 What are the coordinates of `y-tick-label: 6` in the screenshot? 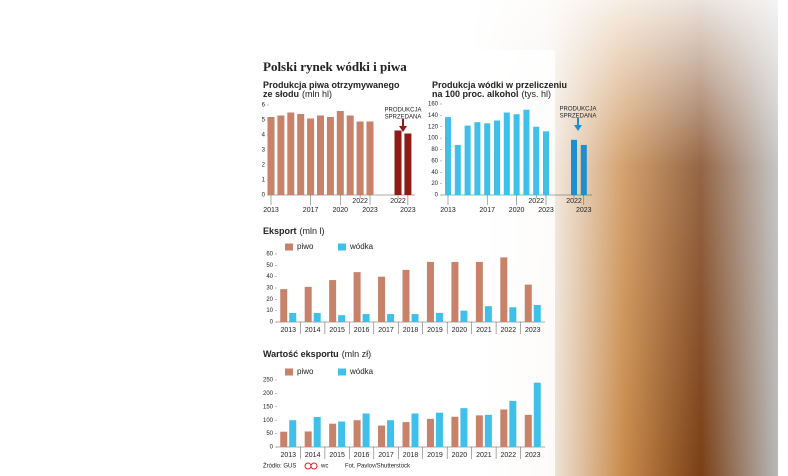 It's located at (264, 106).